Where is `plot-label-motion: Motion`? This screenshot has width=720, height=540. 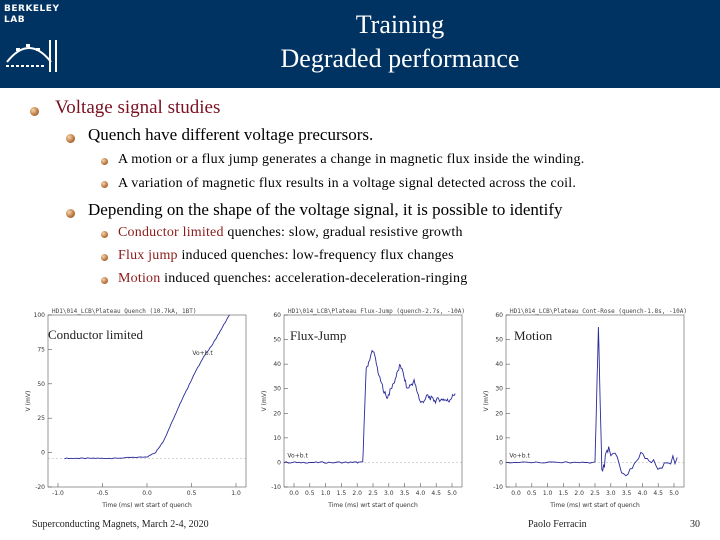
plot-label-motion: Motion is located at coordinates (533, 335).